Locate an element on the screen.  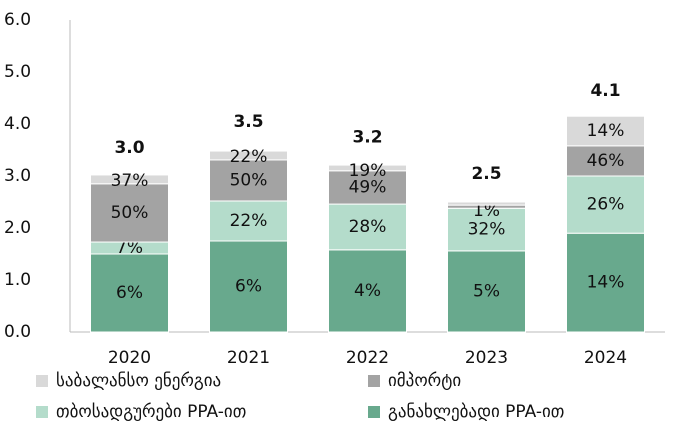
segment-label: 19% is located at coordinates (368, 171).